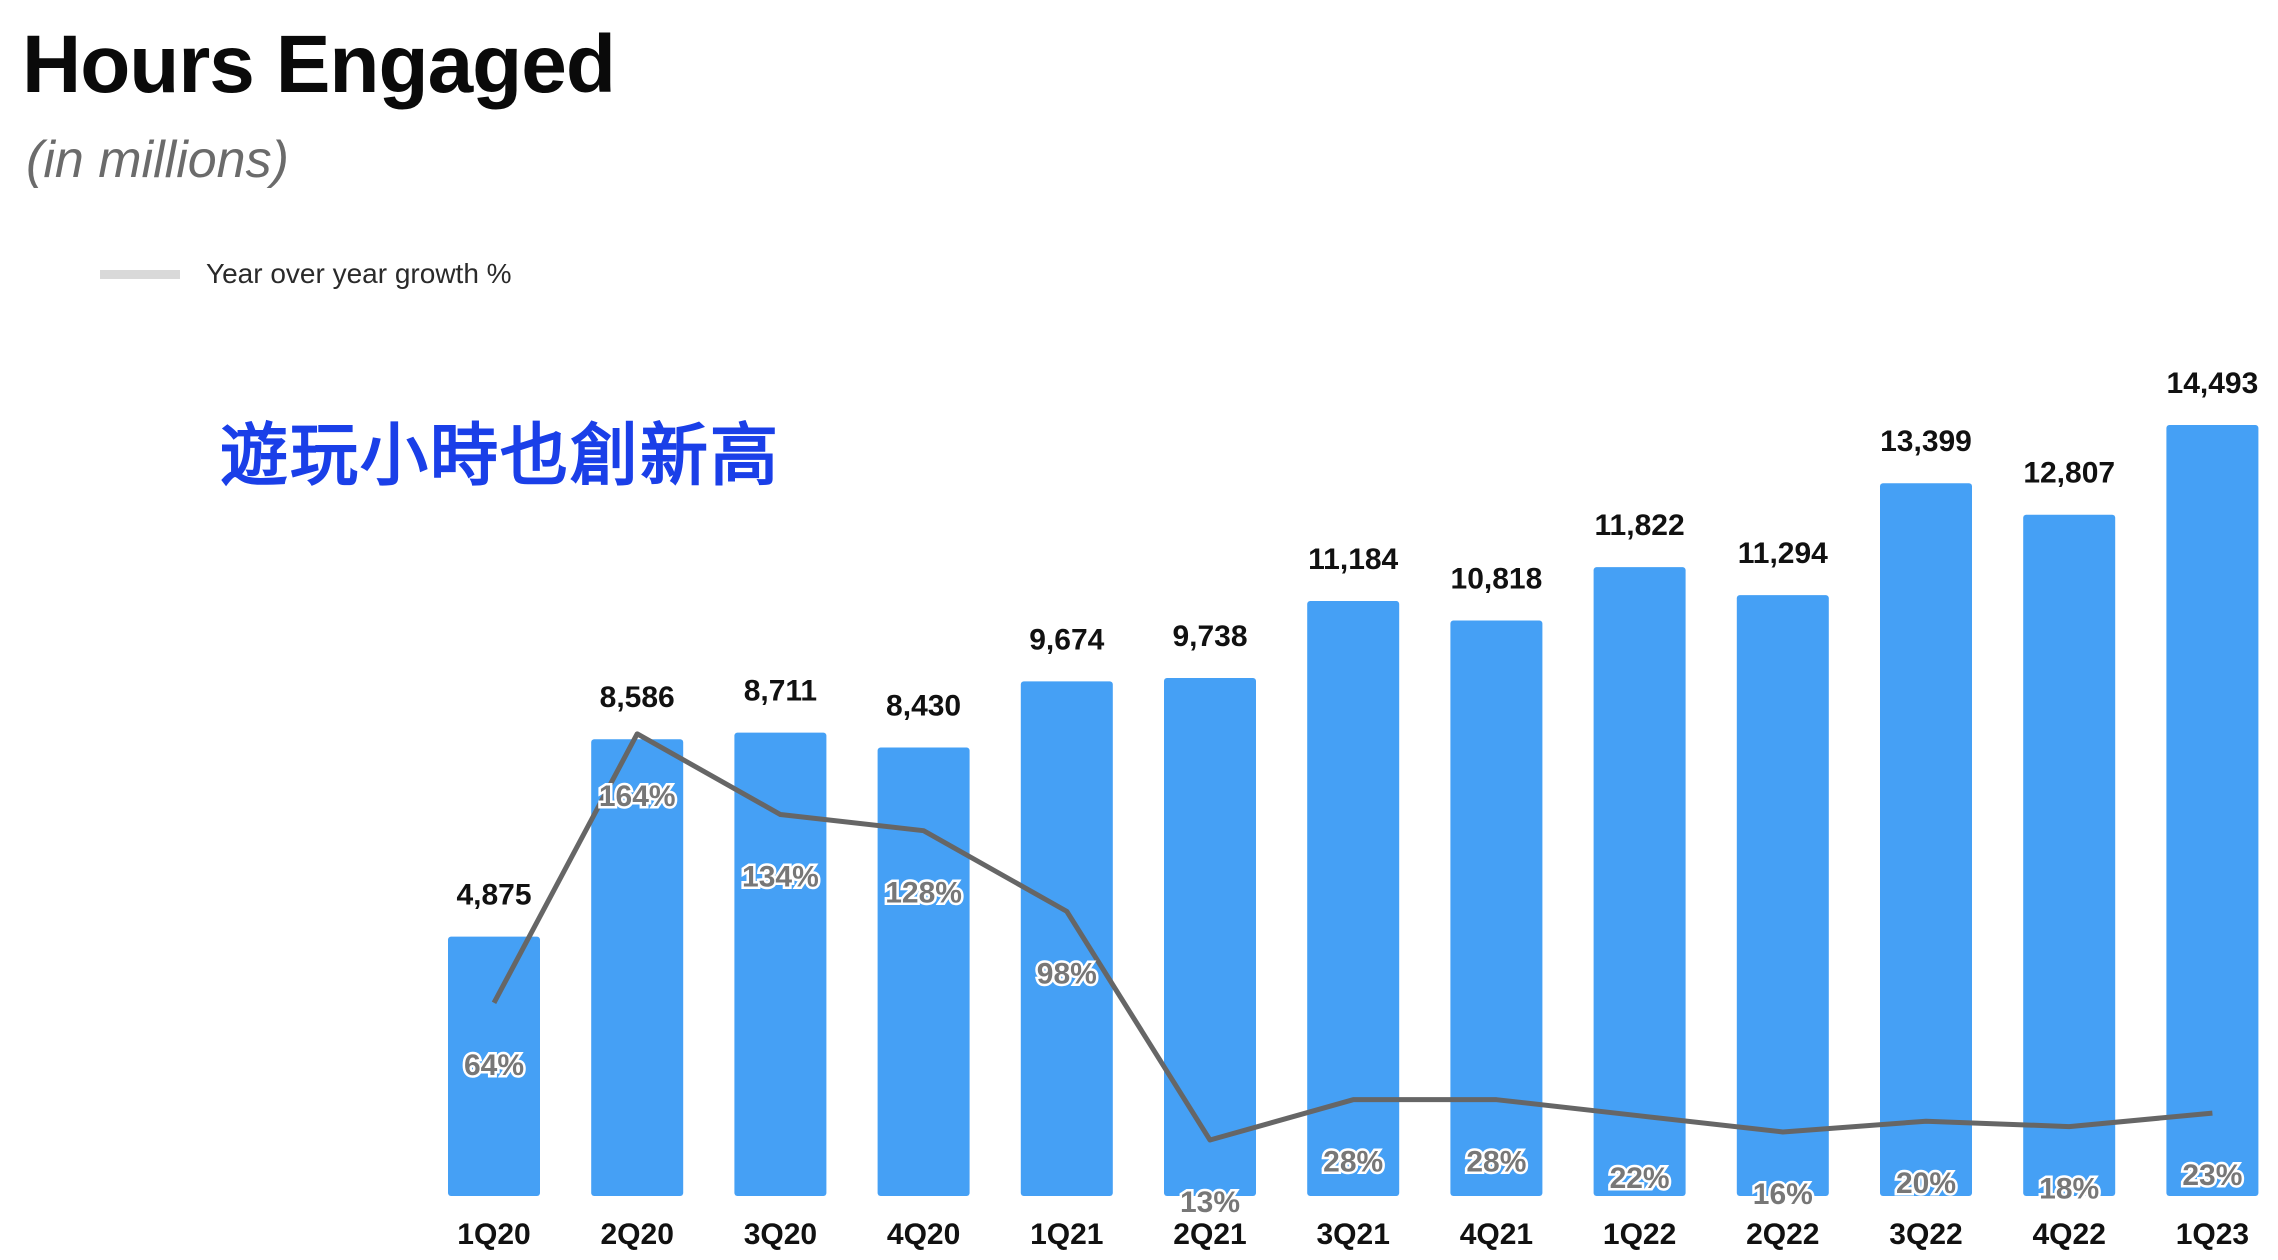 This screenshot has width=2278, height=1260. Describe the element at coordinates (1925, 1234) in the screenshot. I see `category-label-3Q22: 3Q22` at that location.